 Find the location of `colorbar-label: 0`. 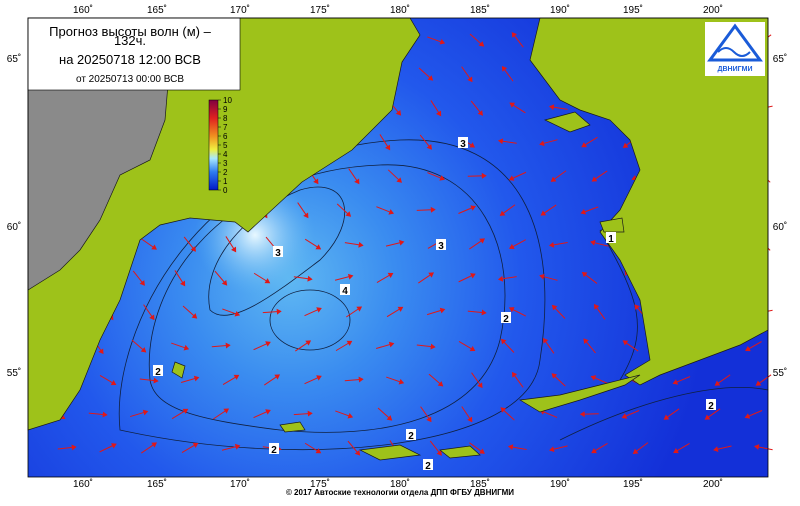

colorbar-label: 0 is located at coordinates (225, 190).